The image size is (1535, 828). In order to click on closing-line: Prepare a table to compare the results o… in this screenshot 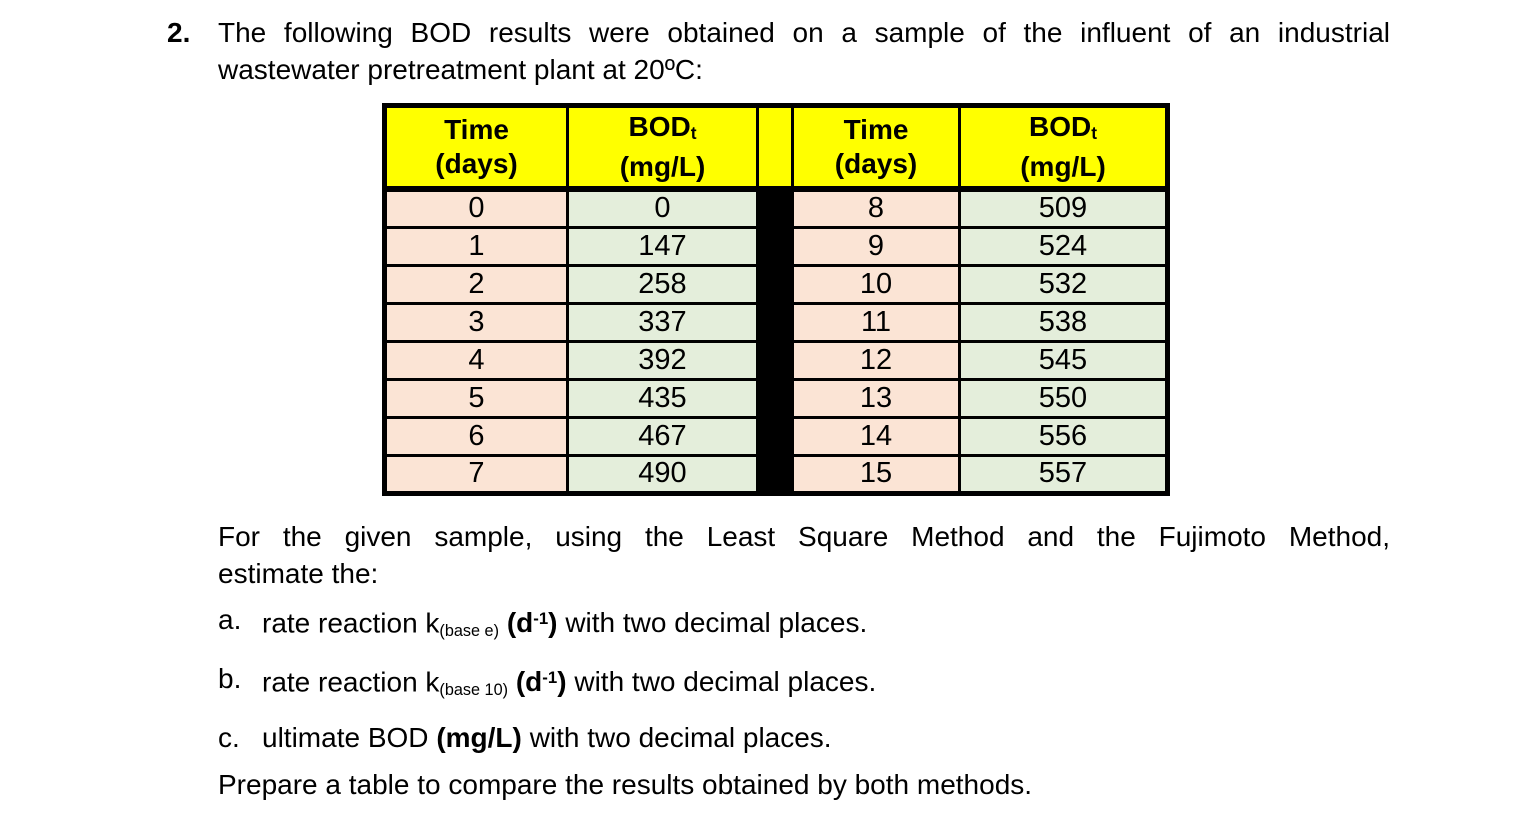, I will do `click(625, 784)`.